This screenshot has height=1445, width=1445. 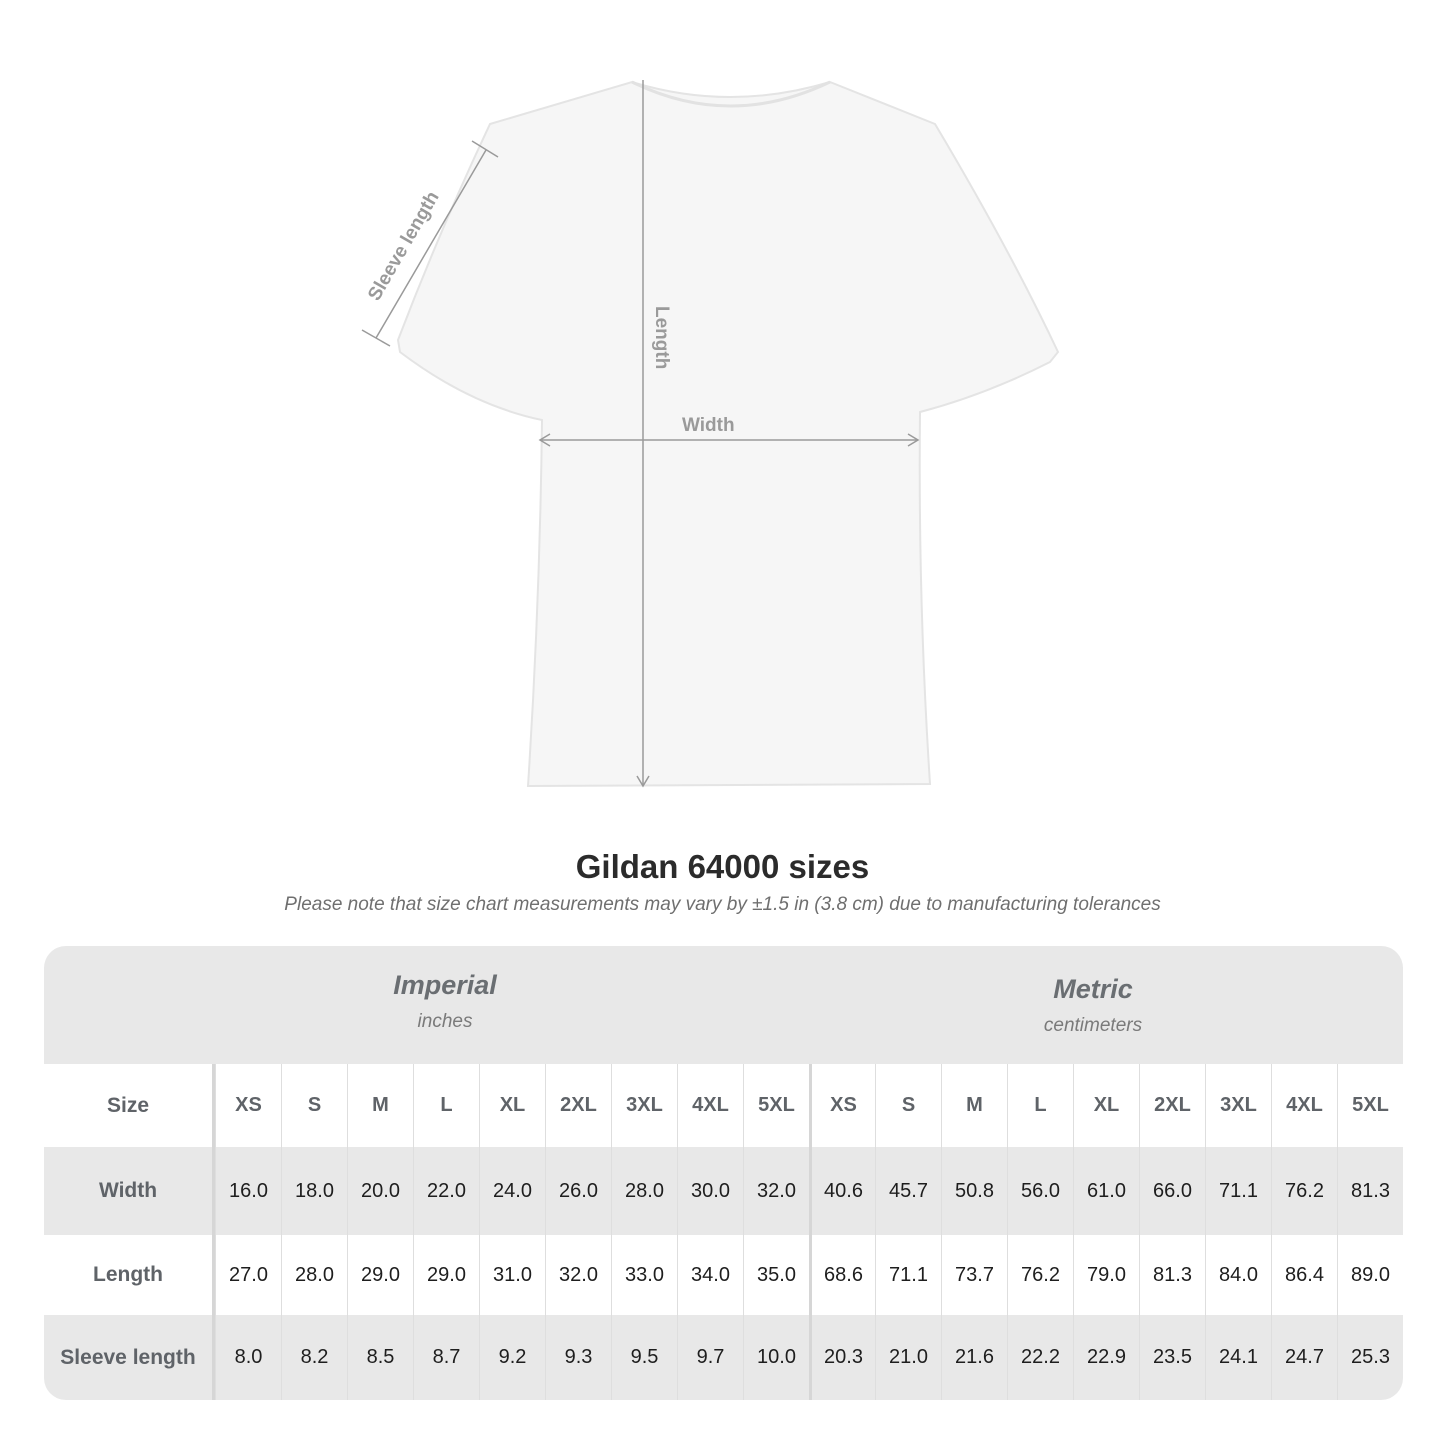 What do you see at coordinates (842, 1191) in the screenshot?
I see `metric-value-cell: 40.6` at bounding box center [842, 1191].